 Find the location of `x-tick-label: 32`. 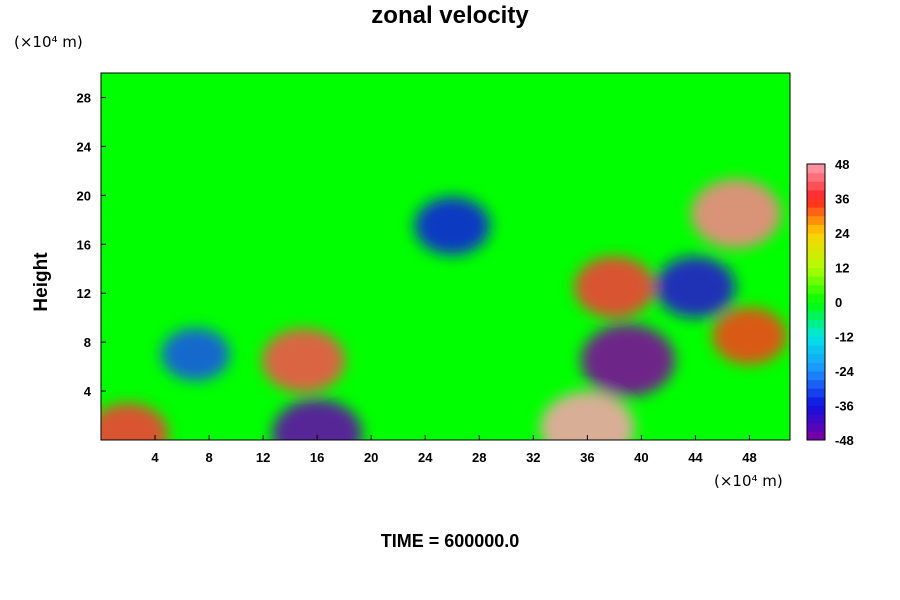

x-tick-label: 32 is located at coordinates (533, 457).